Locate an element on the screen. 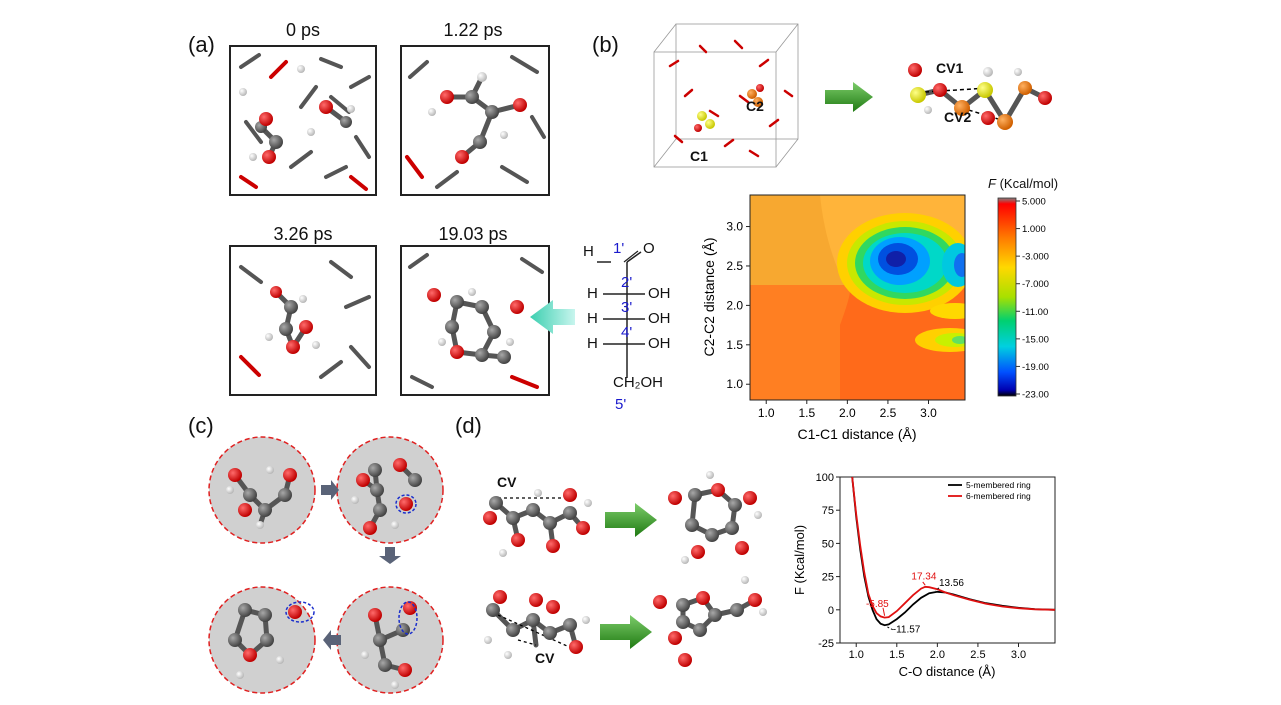  profile-xlabel: C-O distance (Å) is located at coordinates (947, 671).